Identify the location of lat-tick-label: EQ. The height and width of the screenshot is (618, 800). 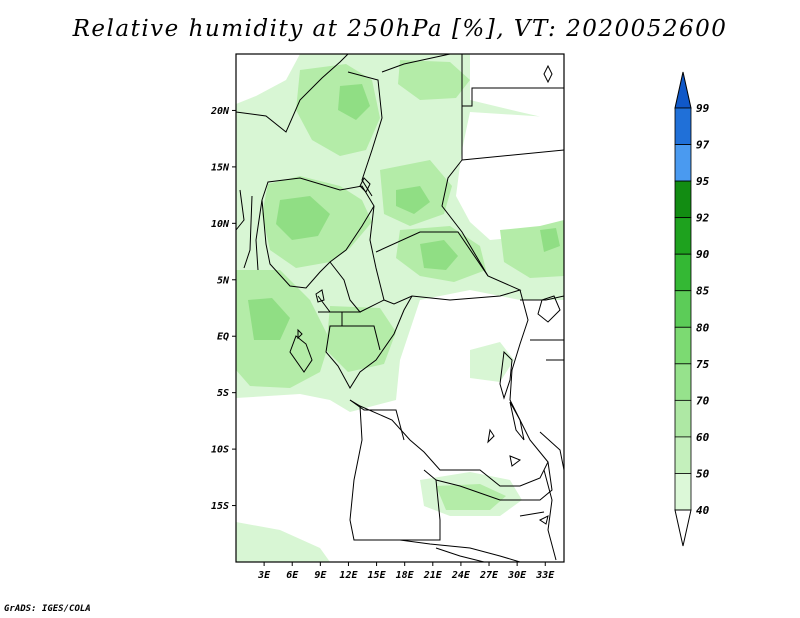
(223, 337).